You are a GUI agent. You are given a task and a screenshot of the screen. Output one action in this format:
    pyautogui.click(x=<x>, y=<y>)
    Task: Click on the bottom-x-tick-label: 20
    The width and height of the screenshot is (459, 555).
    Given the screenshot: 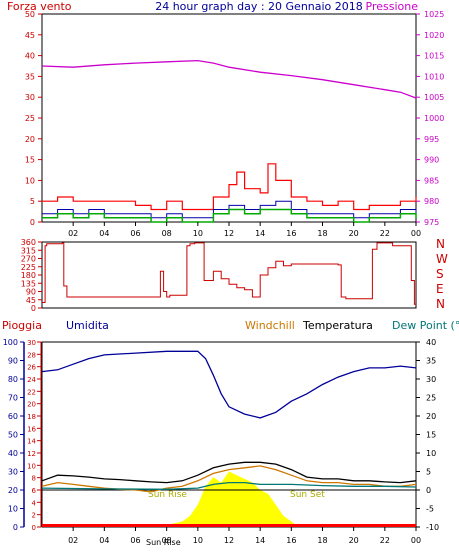 What is the action you would take?
    pyautogui.click(x=354, y=540)
    